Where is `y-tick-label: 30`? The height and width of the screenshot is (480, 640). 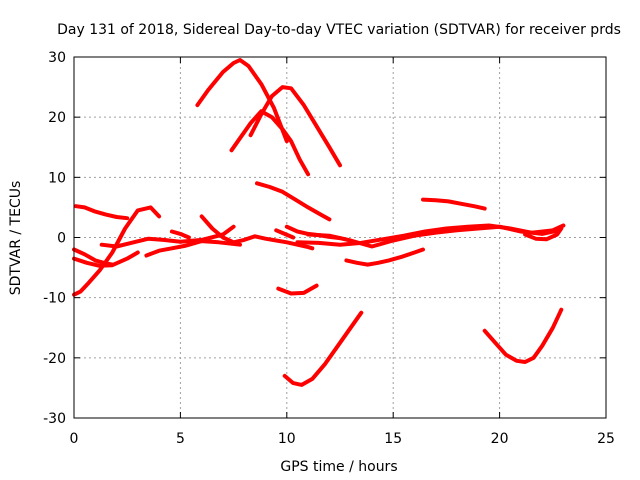 y-tick-label: 30 is located at coordinates (57, 58).